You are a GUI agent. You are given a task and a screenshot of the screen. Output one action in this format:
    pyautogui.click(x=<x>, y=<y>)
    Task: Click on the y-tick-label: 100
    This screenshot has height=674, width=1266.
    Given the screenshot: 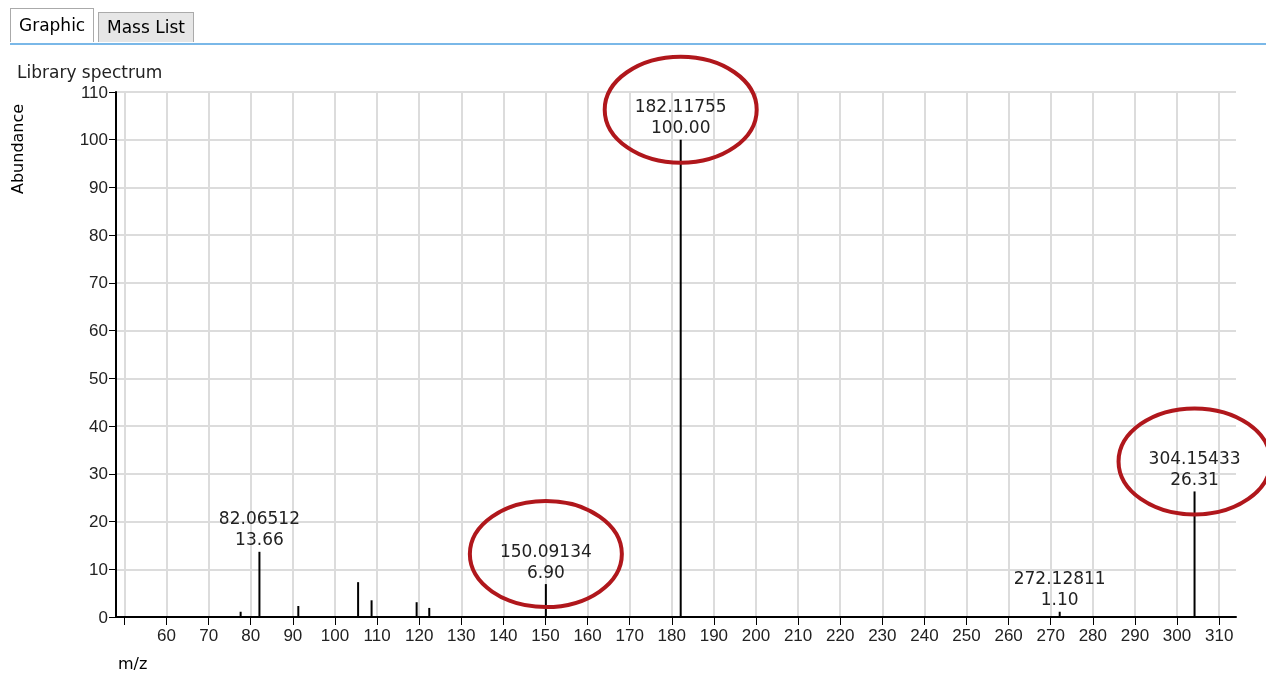 What is the action you would take?
    pyautogui.click(x=93, y=140)
    